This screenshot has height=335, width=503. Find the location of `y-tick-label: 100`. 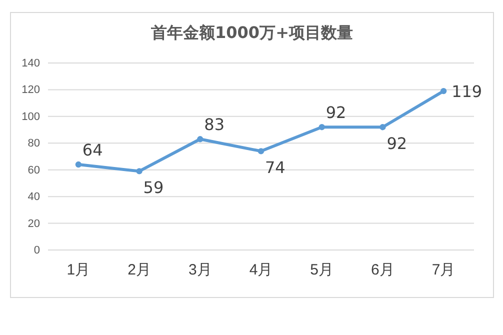

y-tick-label: 100 is located at coordinates (31, 116).